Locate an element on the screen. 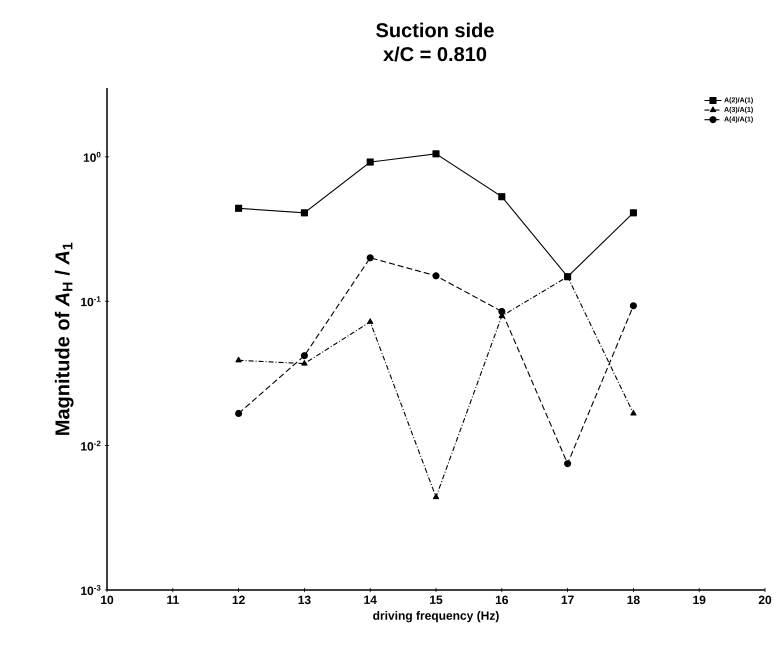 This screenshot has height=652, width=781. y-tick-label: 10$^{-1}$ is located at coordinates (91, 301).